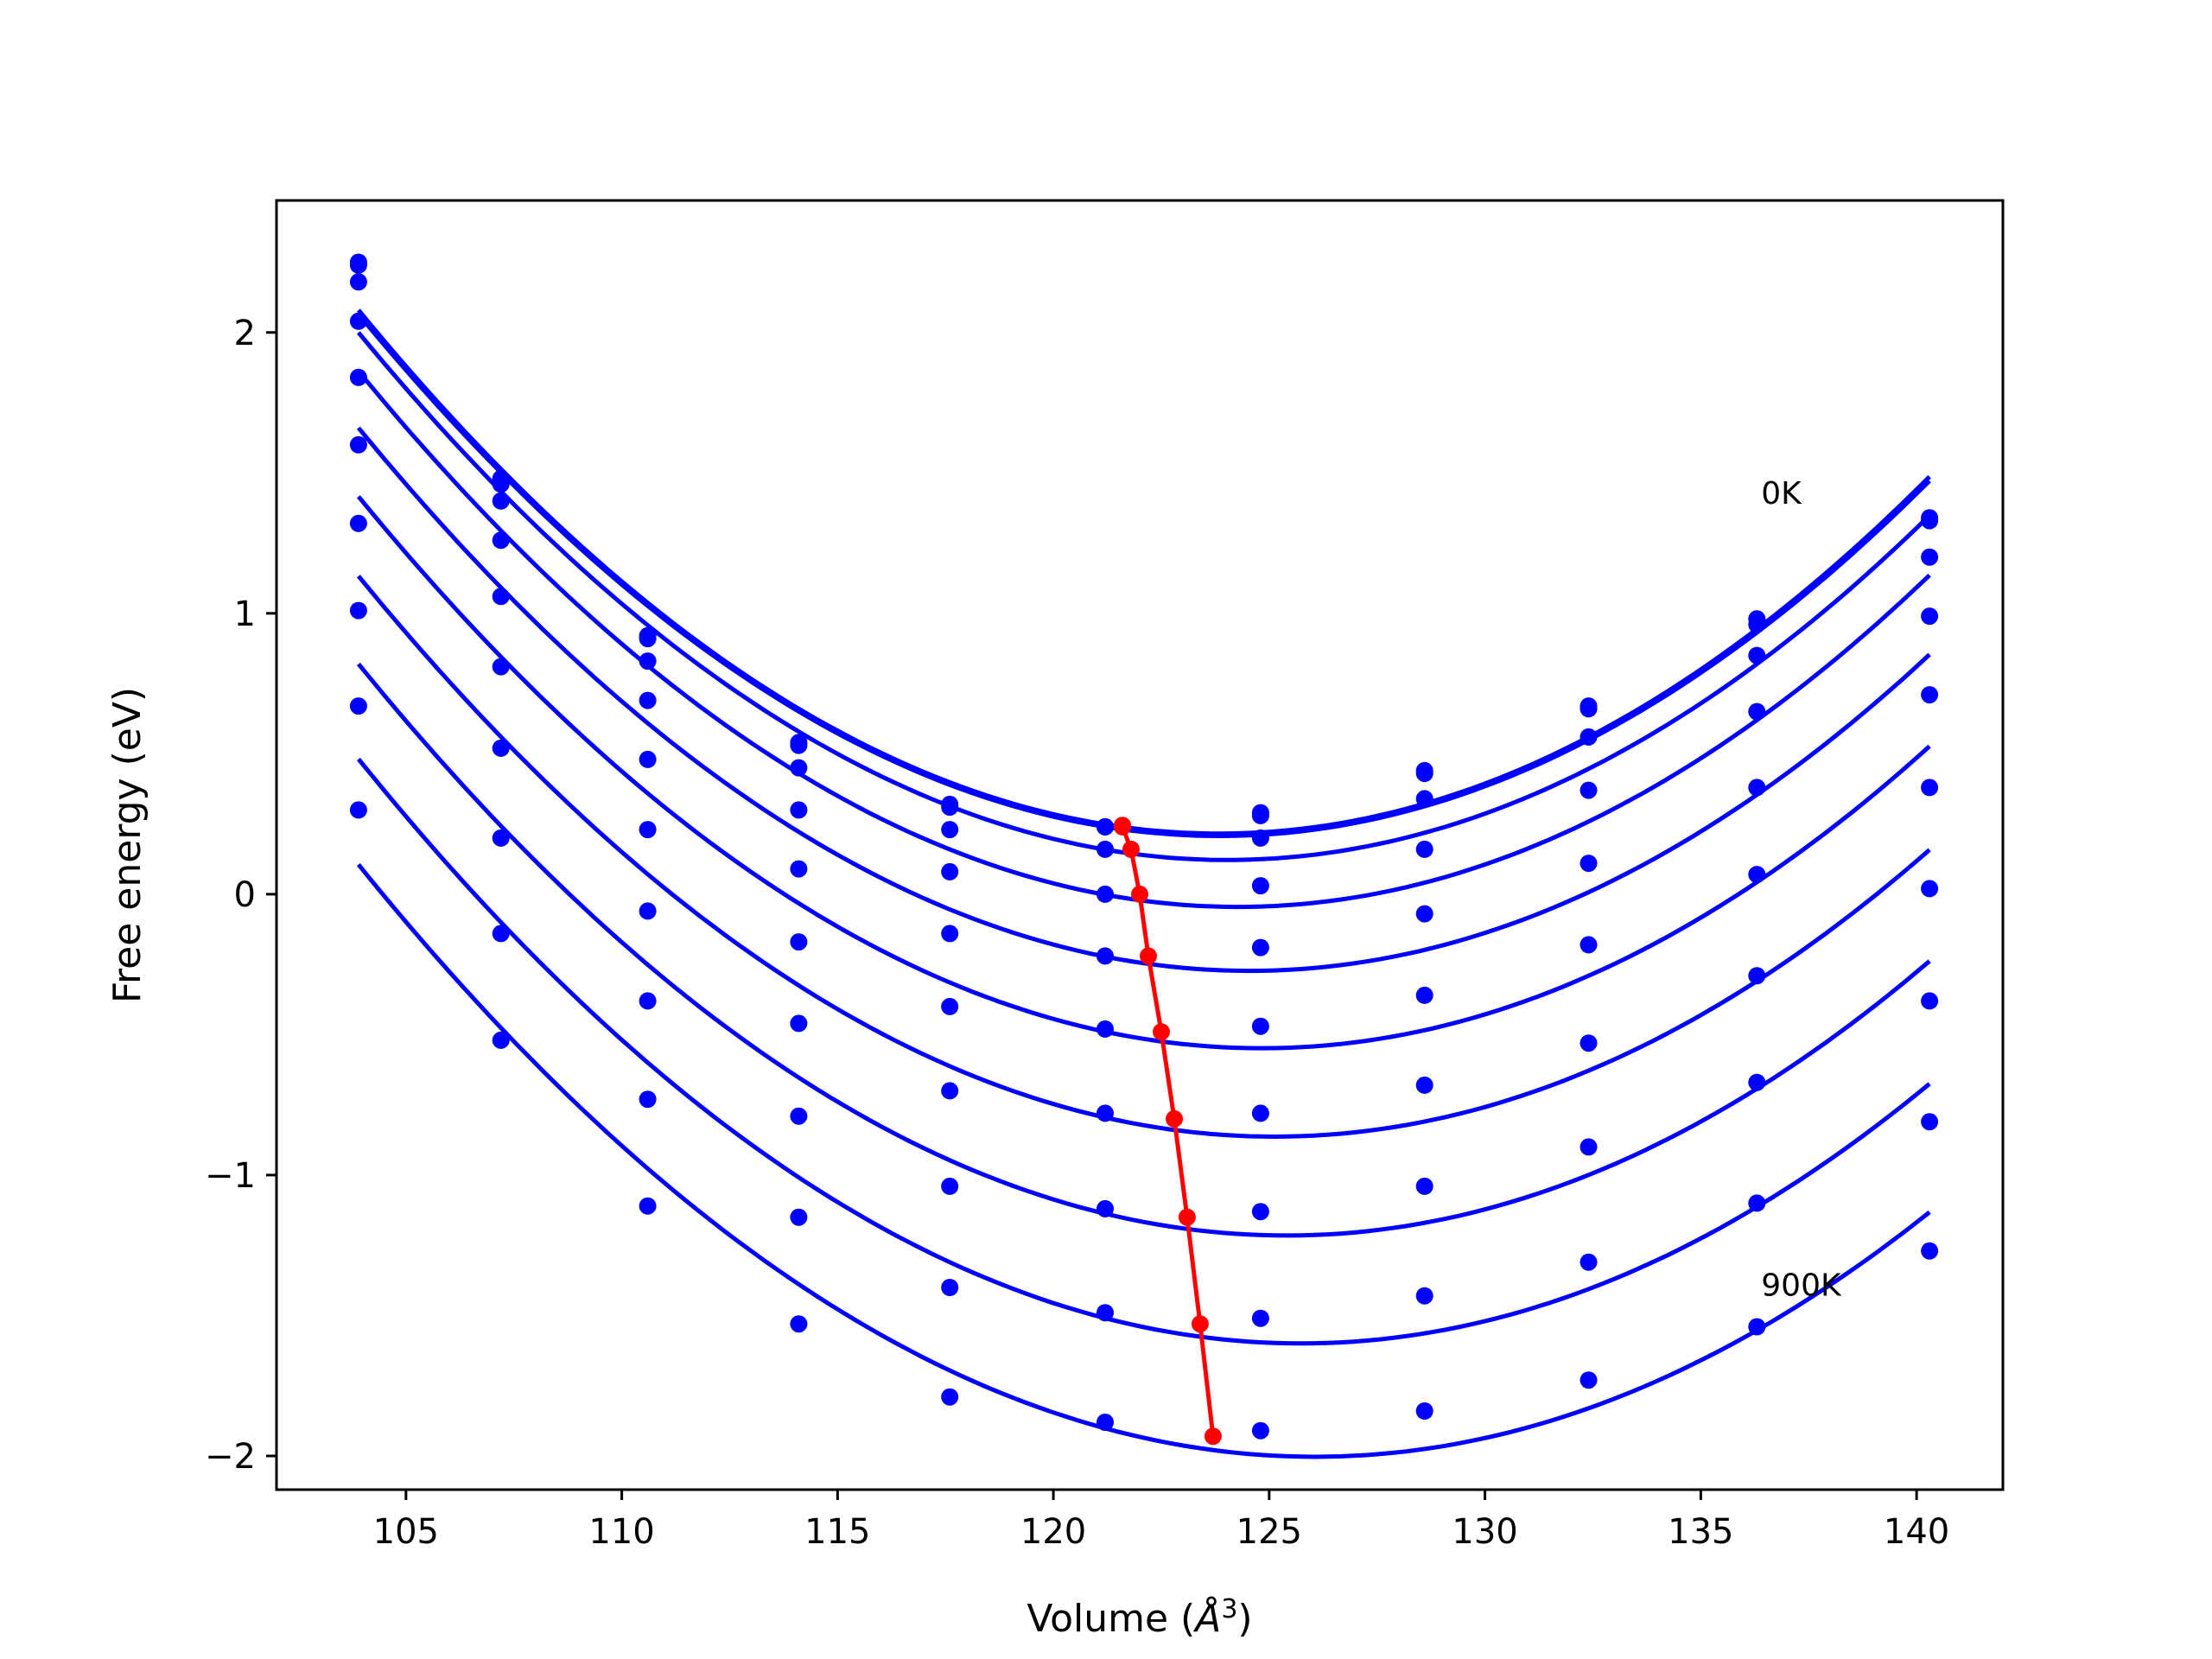  Describe the element at coordinates (245, 895) in the screenshot. I see `y-tick-label: 0` at that location.